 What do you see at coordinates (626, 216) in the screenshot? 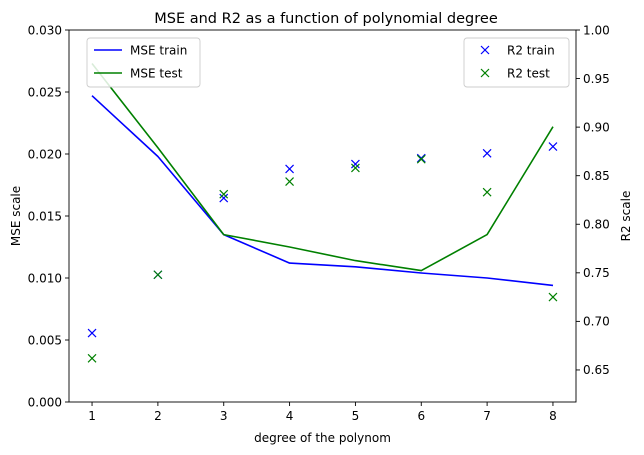
I see `y-axis-right-label: R2 scale` at bounding box center [626, 216].